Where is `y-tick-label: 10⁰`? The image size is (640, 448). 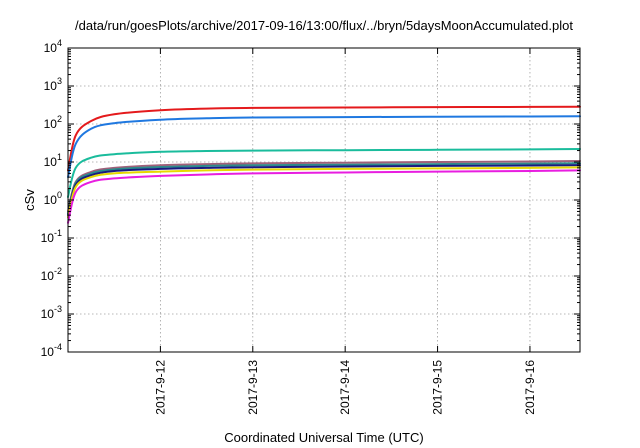 y-tick-label: 10⁰ is located at coordinates (53, 198).